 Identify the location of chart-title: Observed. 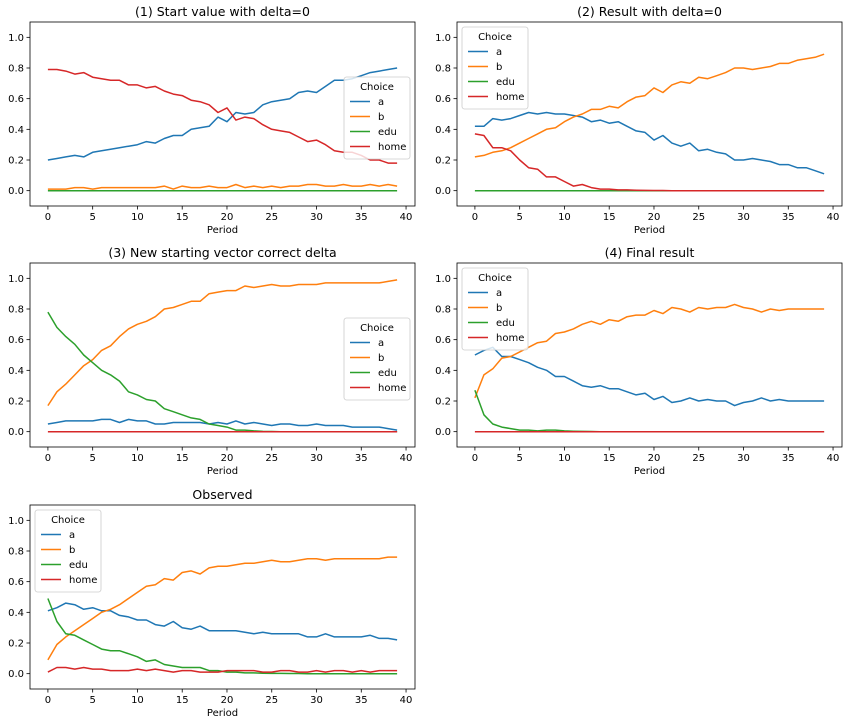
(222, 494).